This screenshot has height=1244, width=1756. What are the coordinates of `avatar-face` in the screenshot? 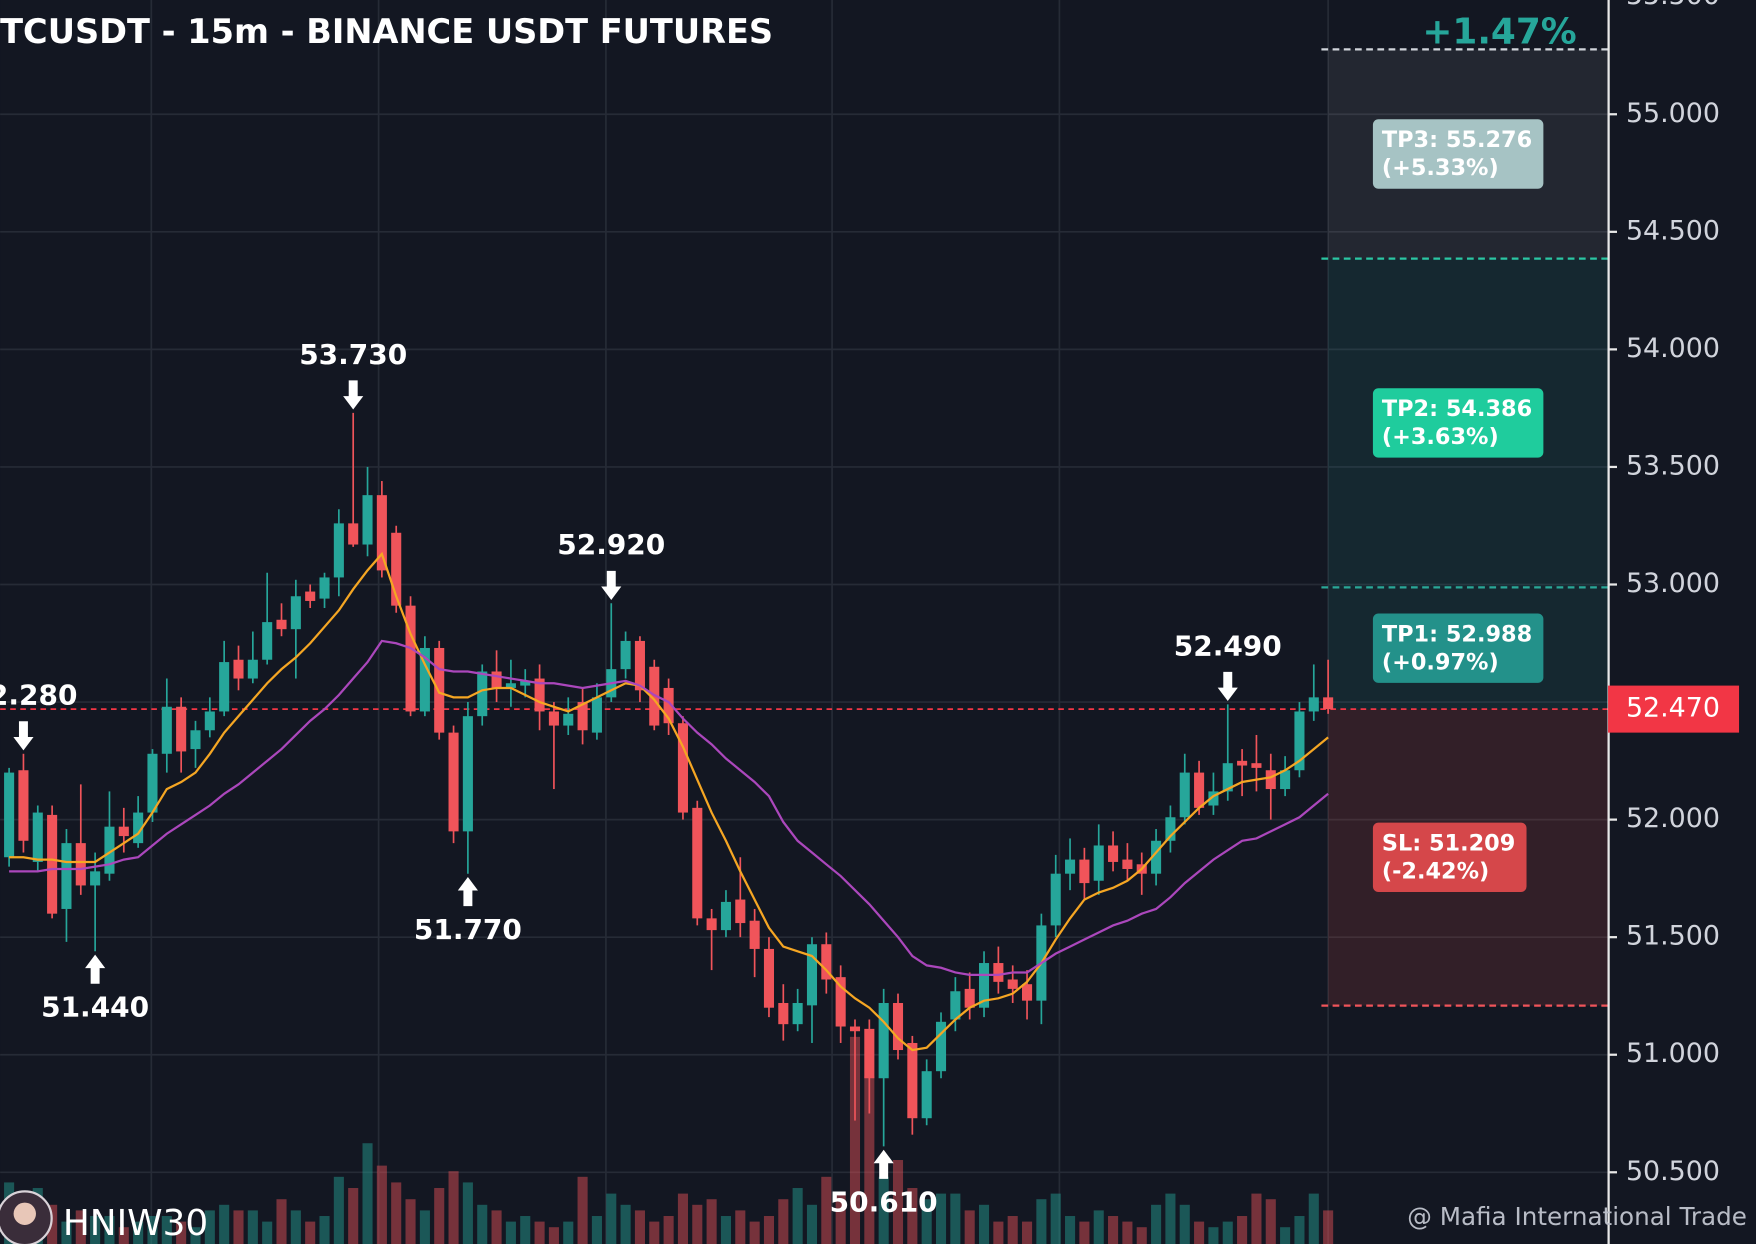 It's located at (24, 1213).